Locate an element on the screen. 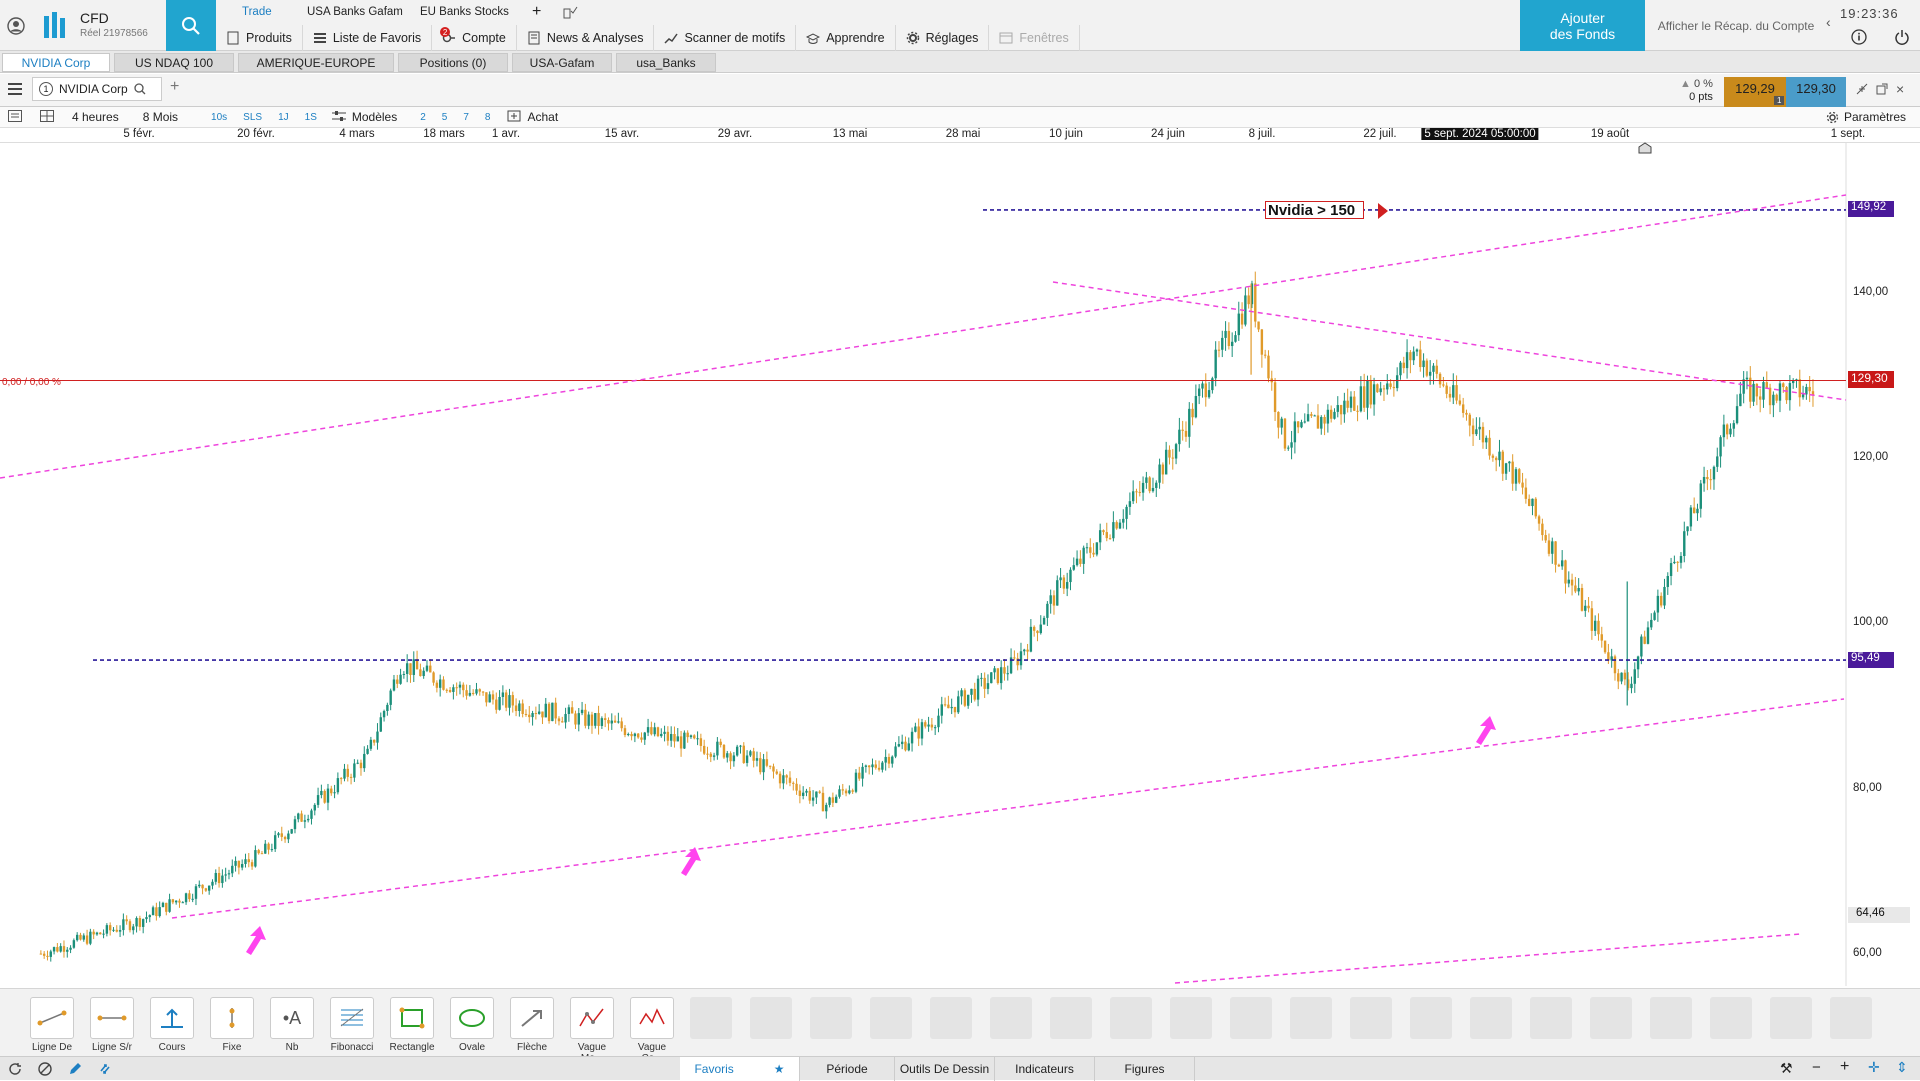  collapse-icon is located at coordinates (1862, 90).